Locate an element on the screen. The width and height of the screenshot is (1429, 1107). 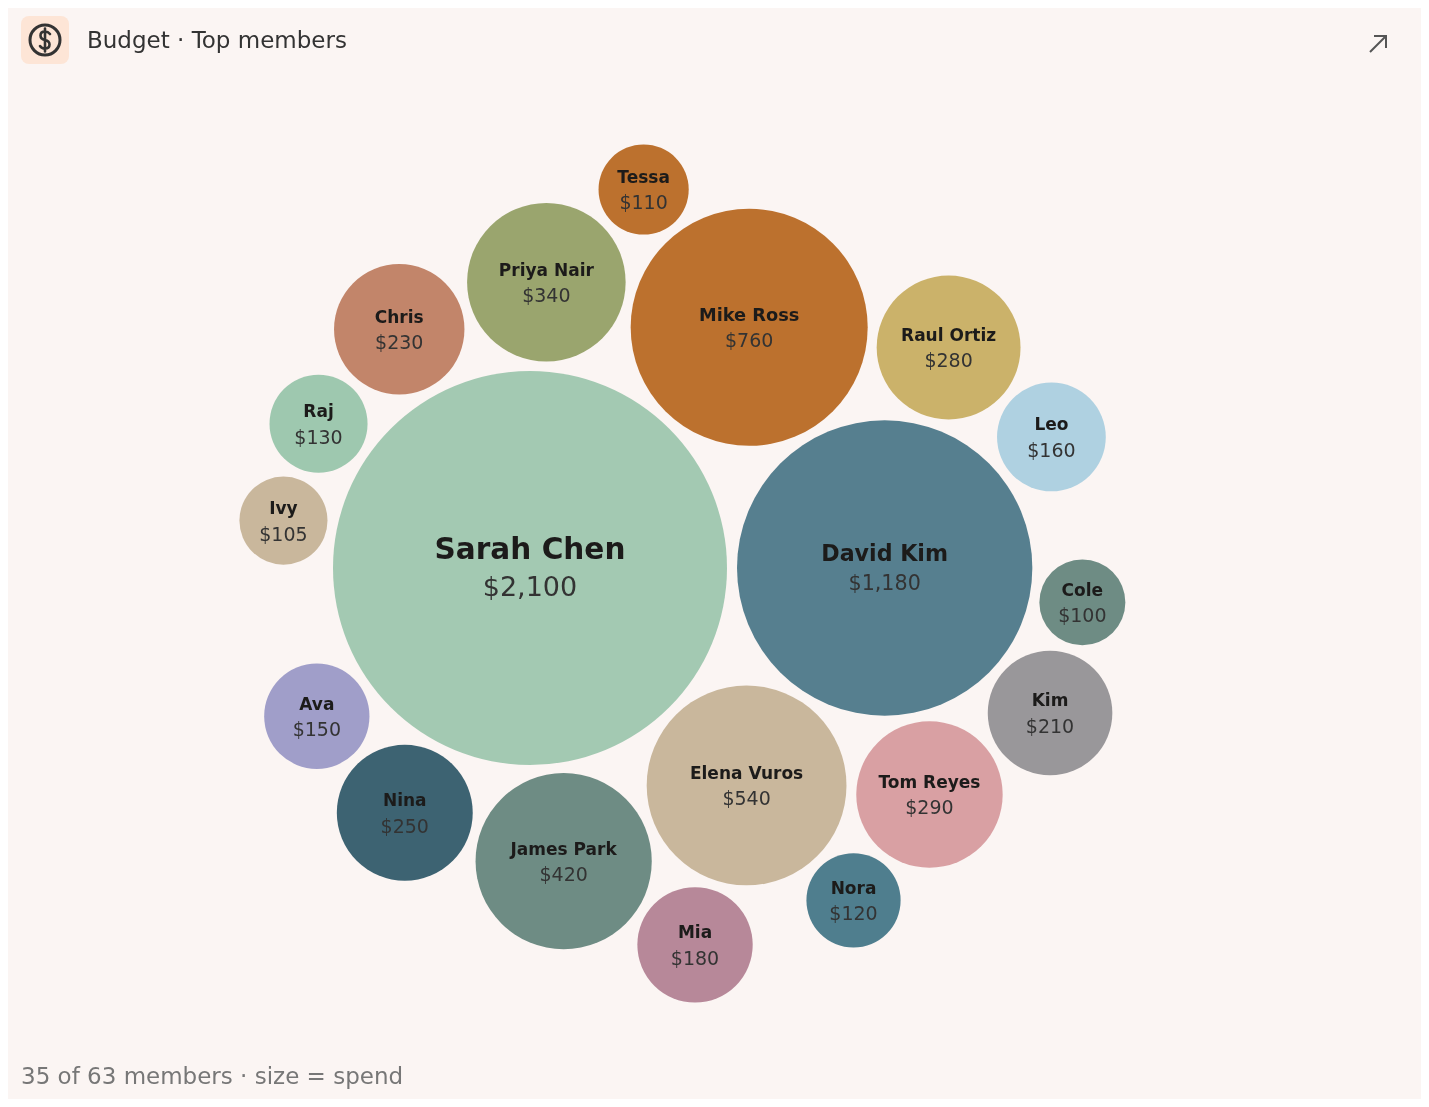
data-label: $280 is located at coordinates (948, 360).